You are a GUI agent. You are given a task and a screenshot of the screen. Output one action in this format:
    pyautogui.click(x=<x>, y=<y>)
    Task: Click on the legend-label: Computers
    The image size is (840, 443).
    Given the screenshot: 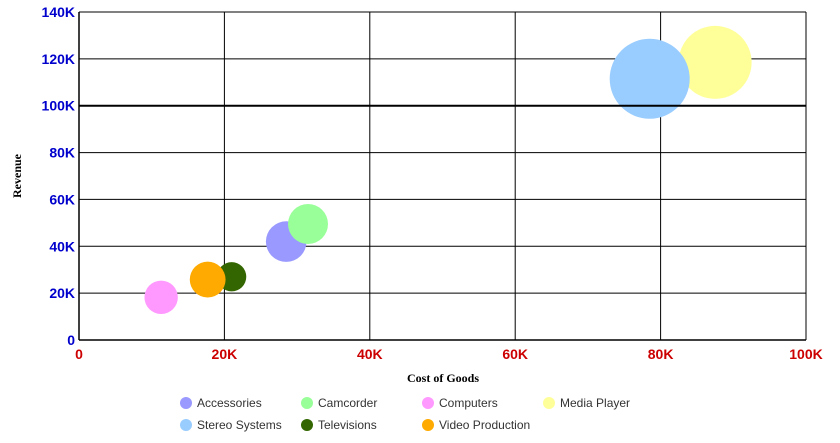 What is the action you would take?
    pyautogui.click(x=468, y=403)
    